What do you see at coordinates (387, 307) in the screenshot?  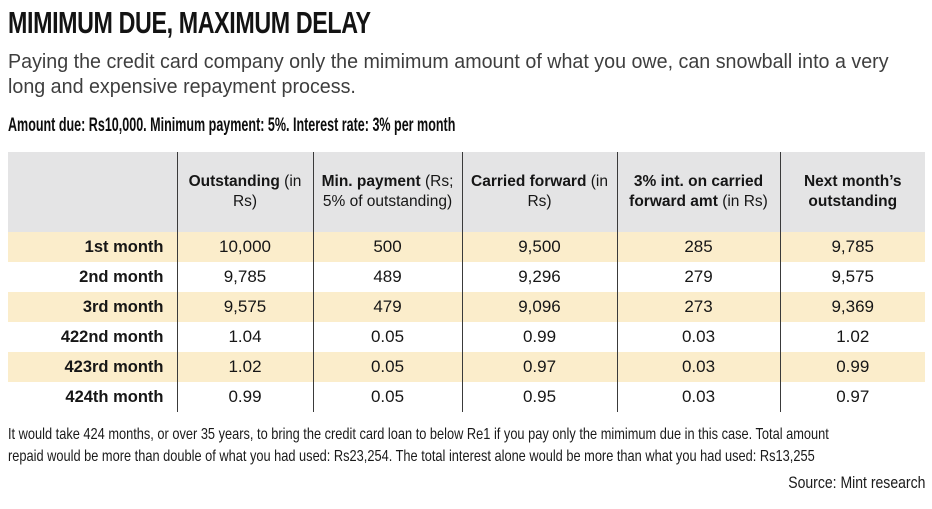 I see `table-cell: 479` at bounding box center [387, 307].